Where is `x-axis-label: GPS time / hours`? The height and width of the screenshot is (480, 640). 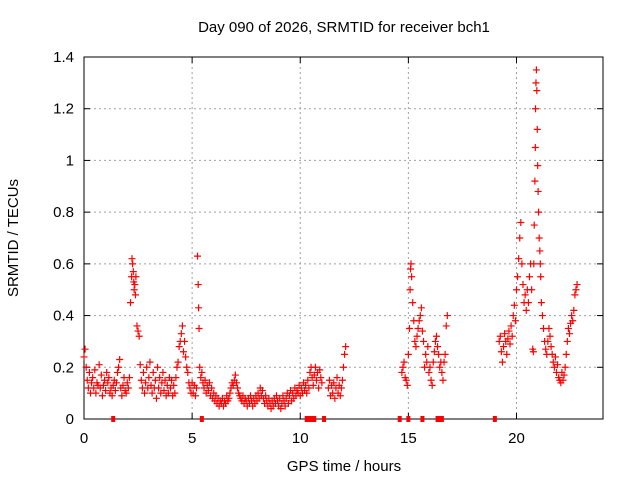
x-axis-label: GPS time / hours is located at coordinates (344, 466).